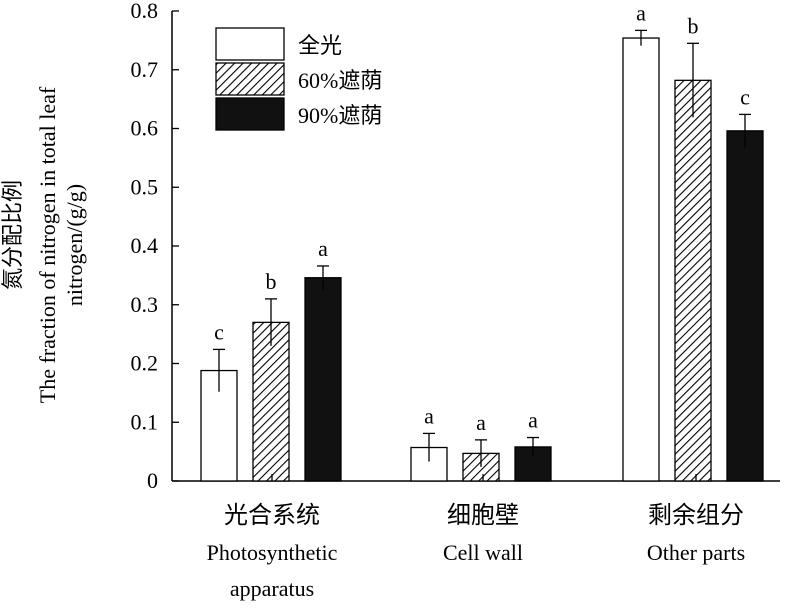  What do you see at coordinates (145, 363) in the screenshot?
I see `y-tick-label: 0.2` at bounding box center [145, 363].